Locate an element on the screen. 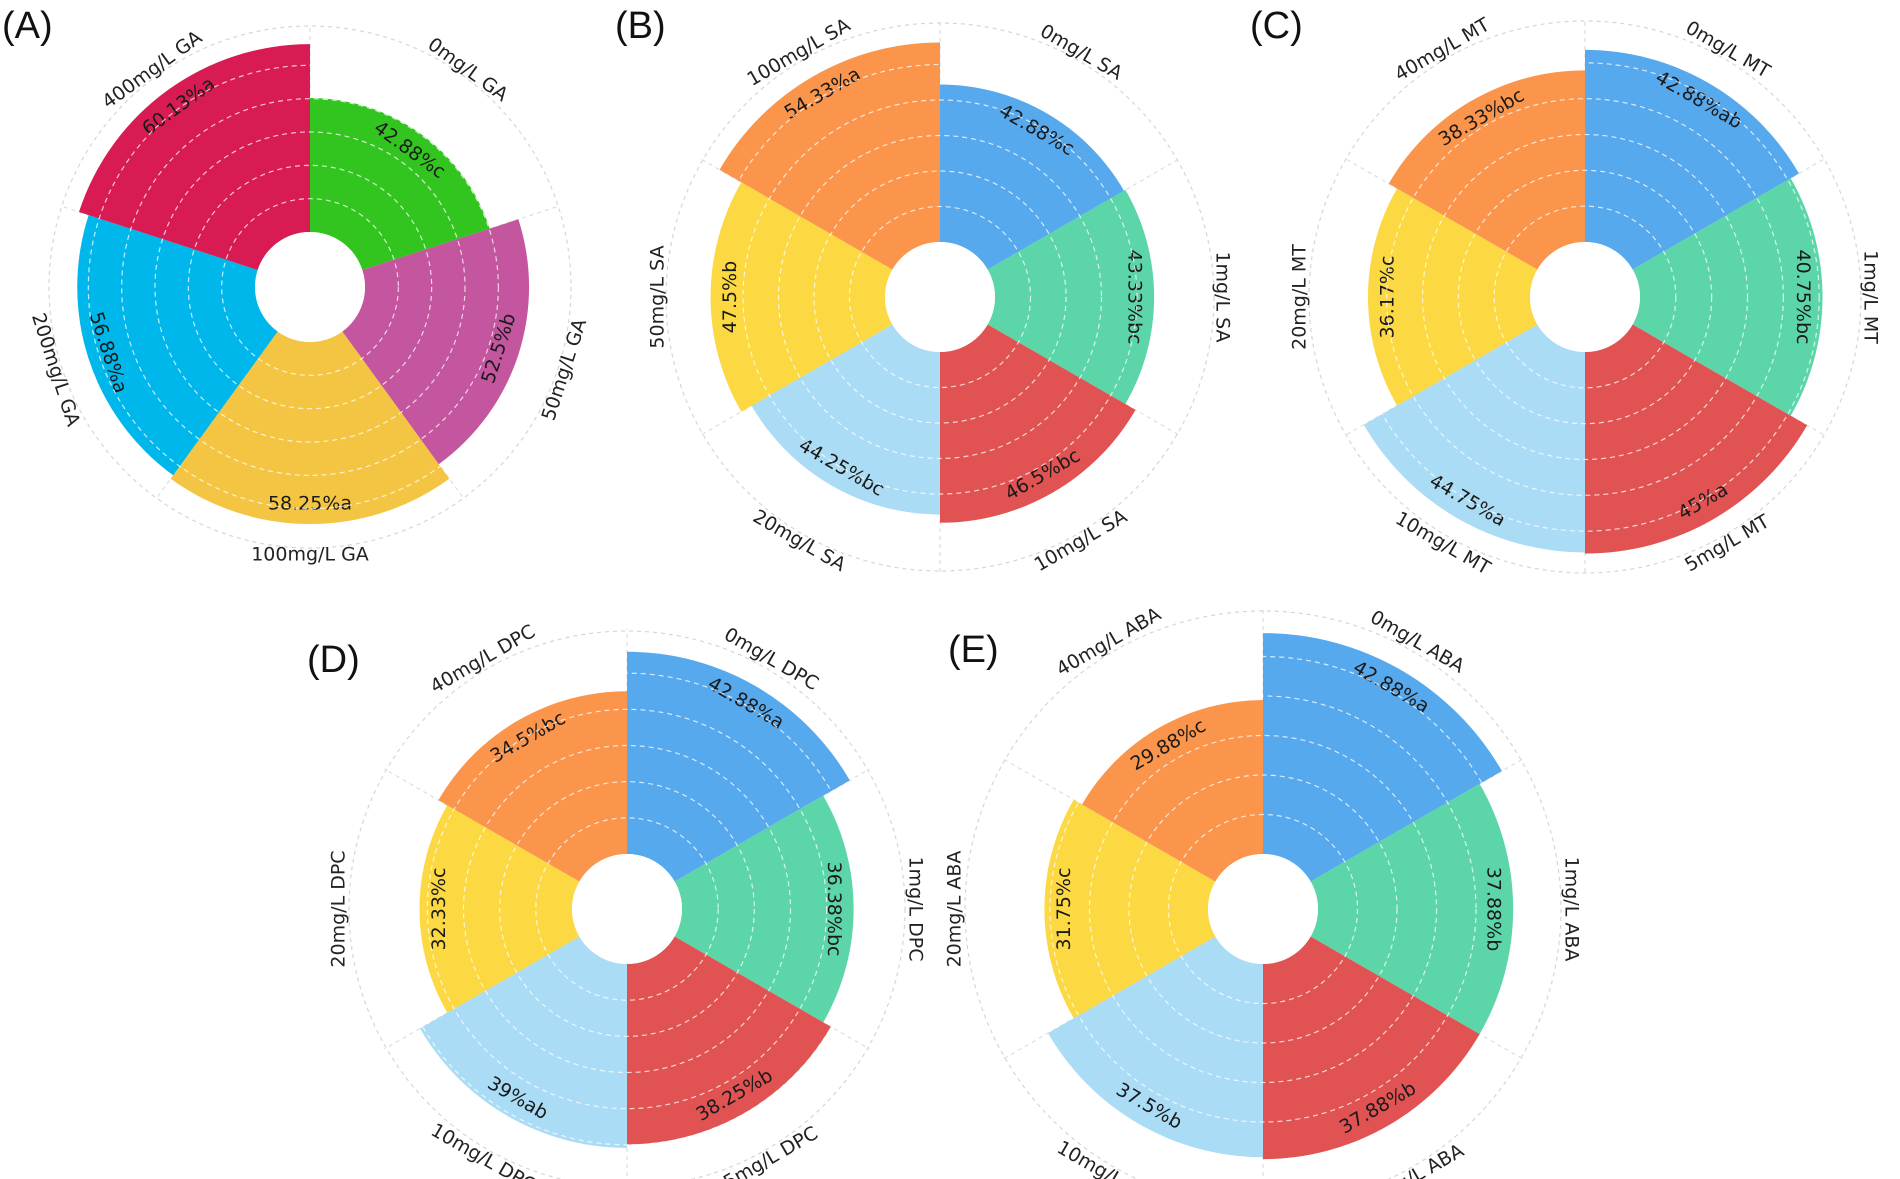 Image resolution: width=1900 pixels, height=1179 pixels. value-label: 36.38%bc is located at coordinates (834, 909).